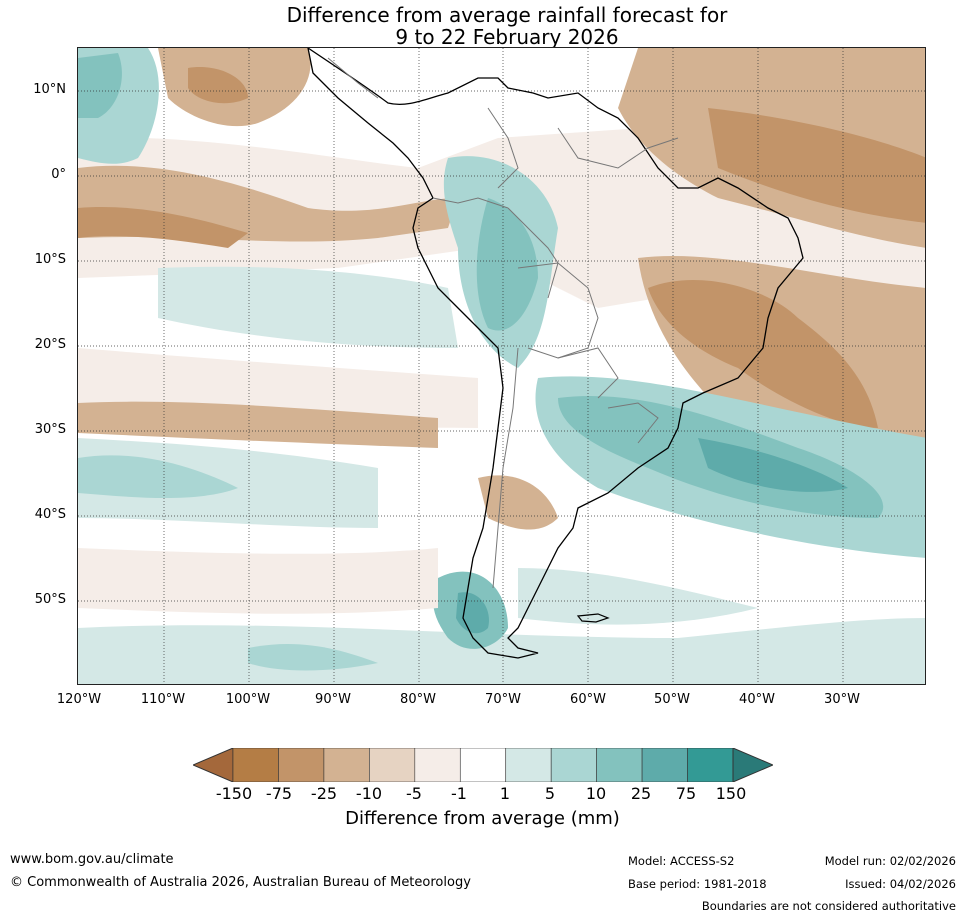 The width and height of the screenshot is (965, 919). I want to click on legend-tick-label: -5, so click(414, 793).